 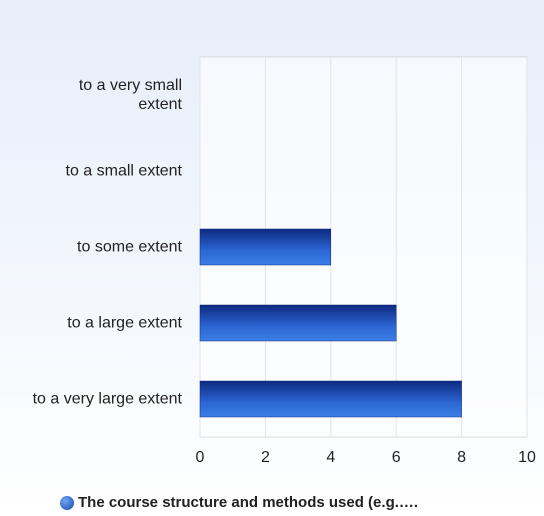 I want to click on x-tick-label: 2, so click(x=265, y=457).